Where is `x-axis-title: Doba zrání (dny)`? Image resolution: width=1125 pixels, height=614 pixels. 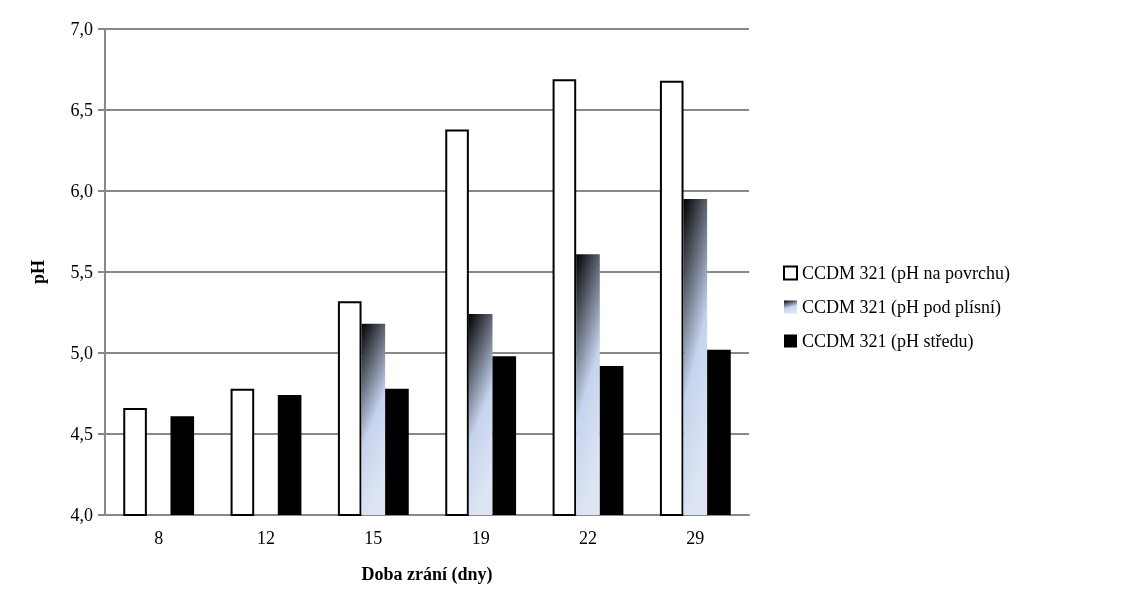
x-axis-title: Doba zrání (dny) is located at coordinates (427, 574).